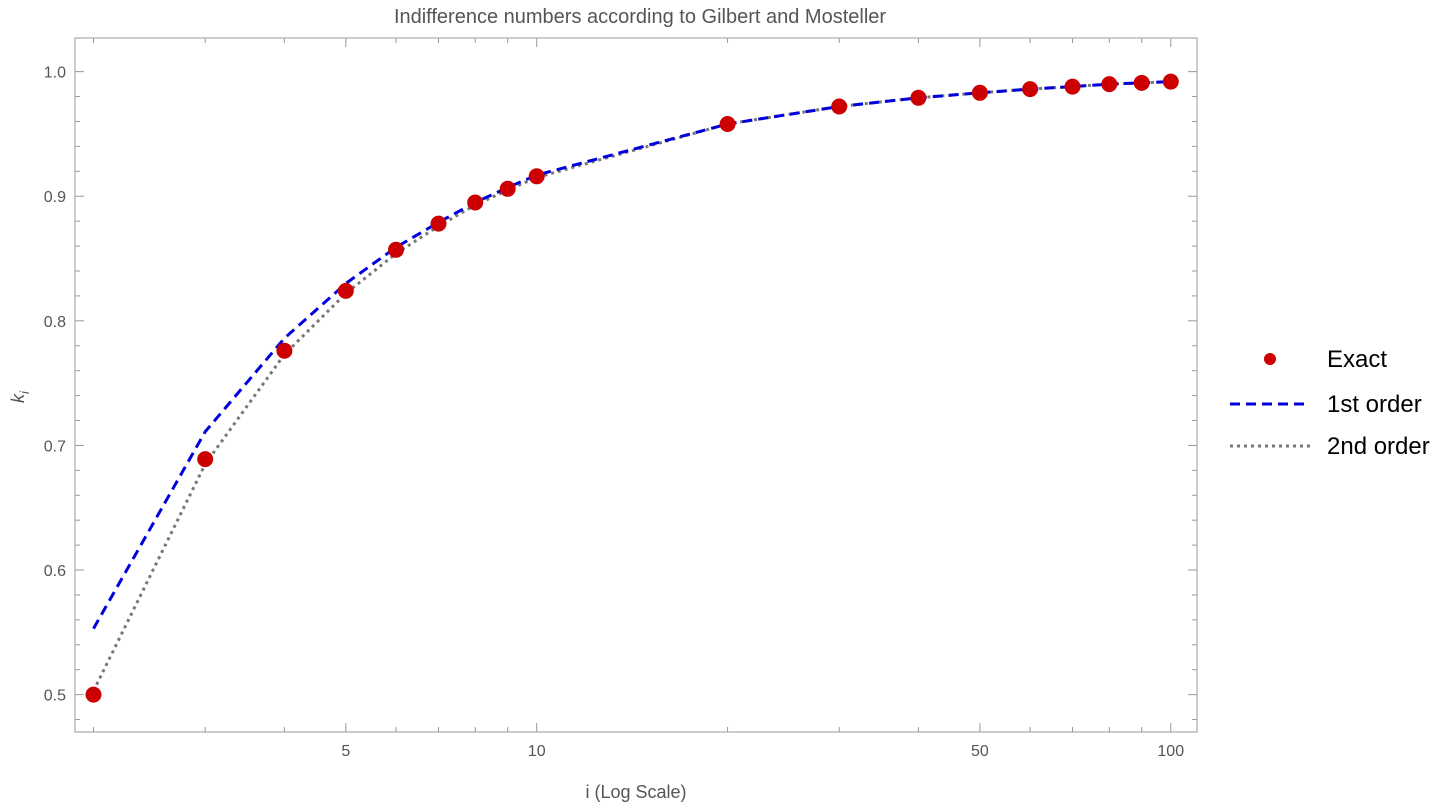  What do you see at coordinates (345, 751) in the screenshot?
I see `x-tick-label: 5` at bounding box center [345, 751].